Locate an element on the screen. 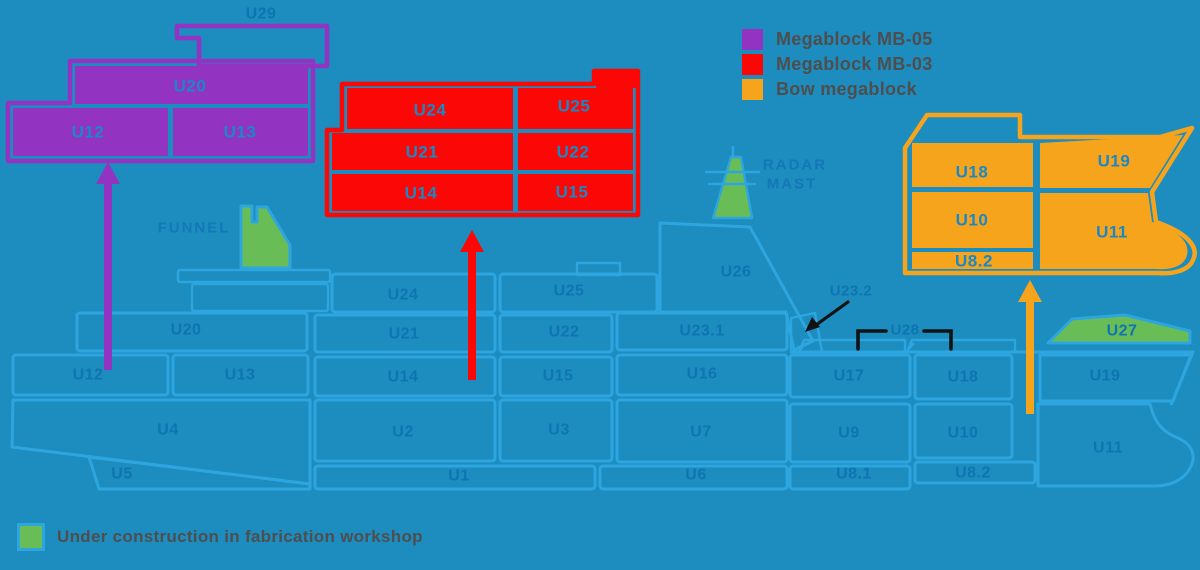  label-u13: U13 is located at coordinates (240, 375).